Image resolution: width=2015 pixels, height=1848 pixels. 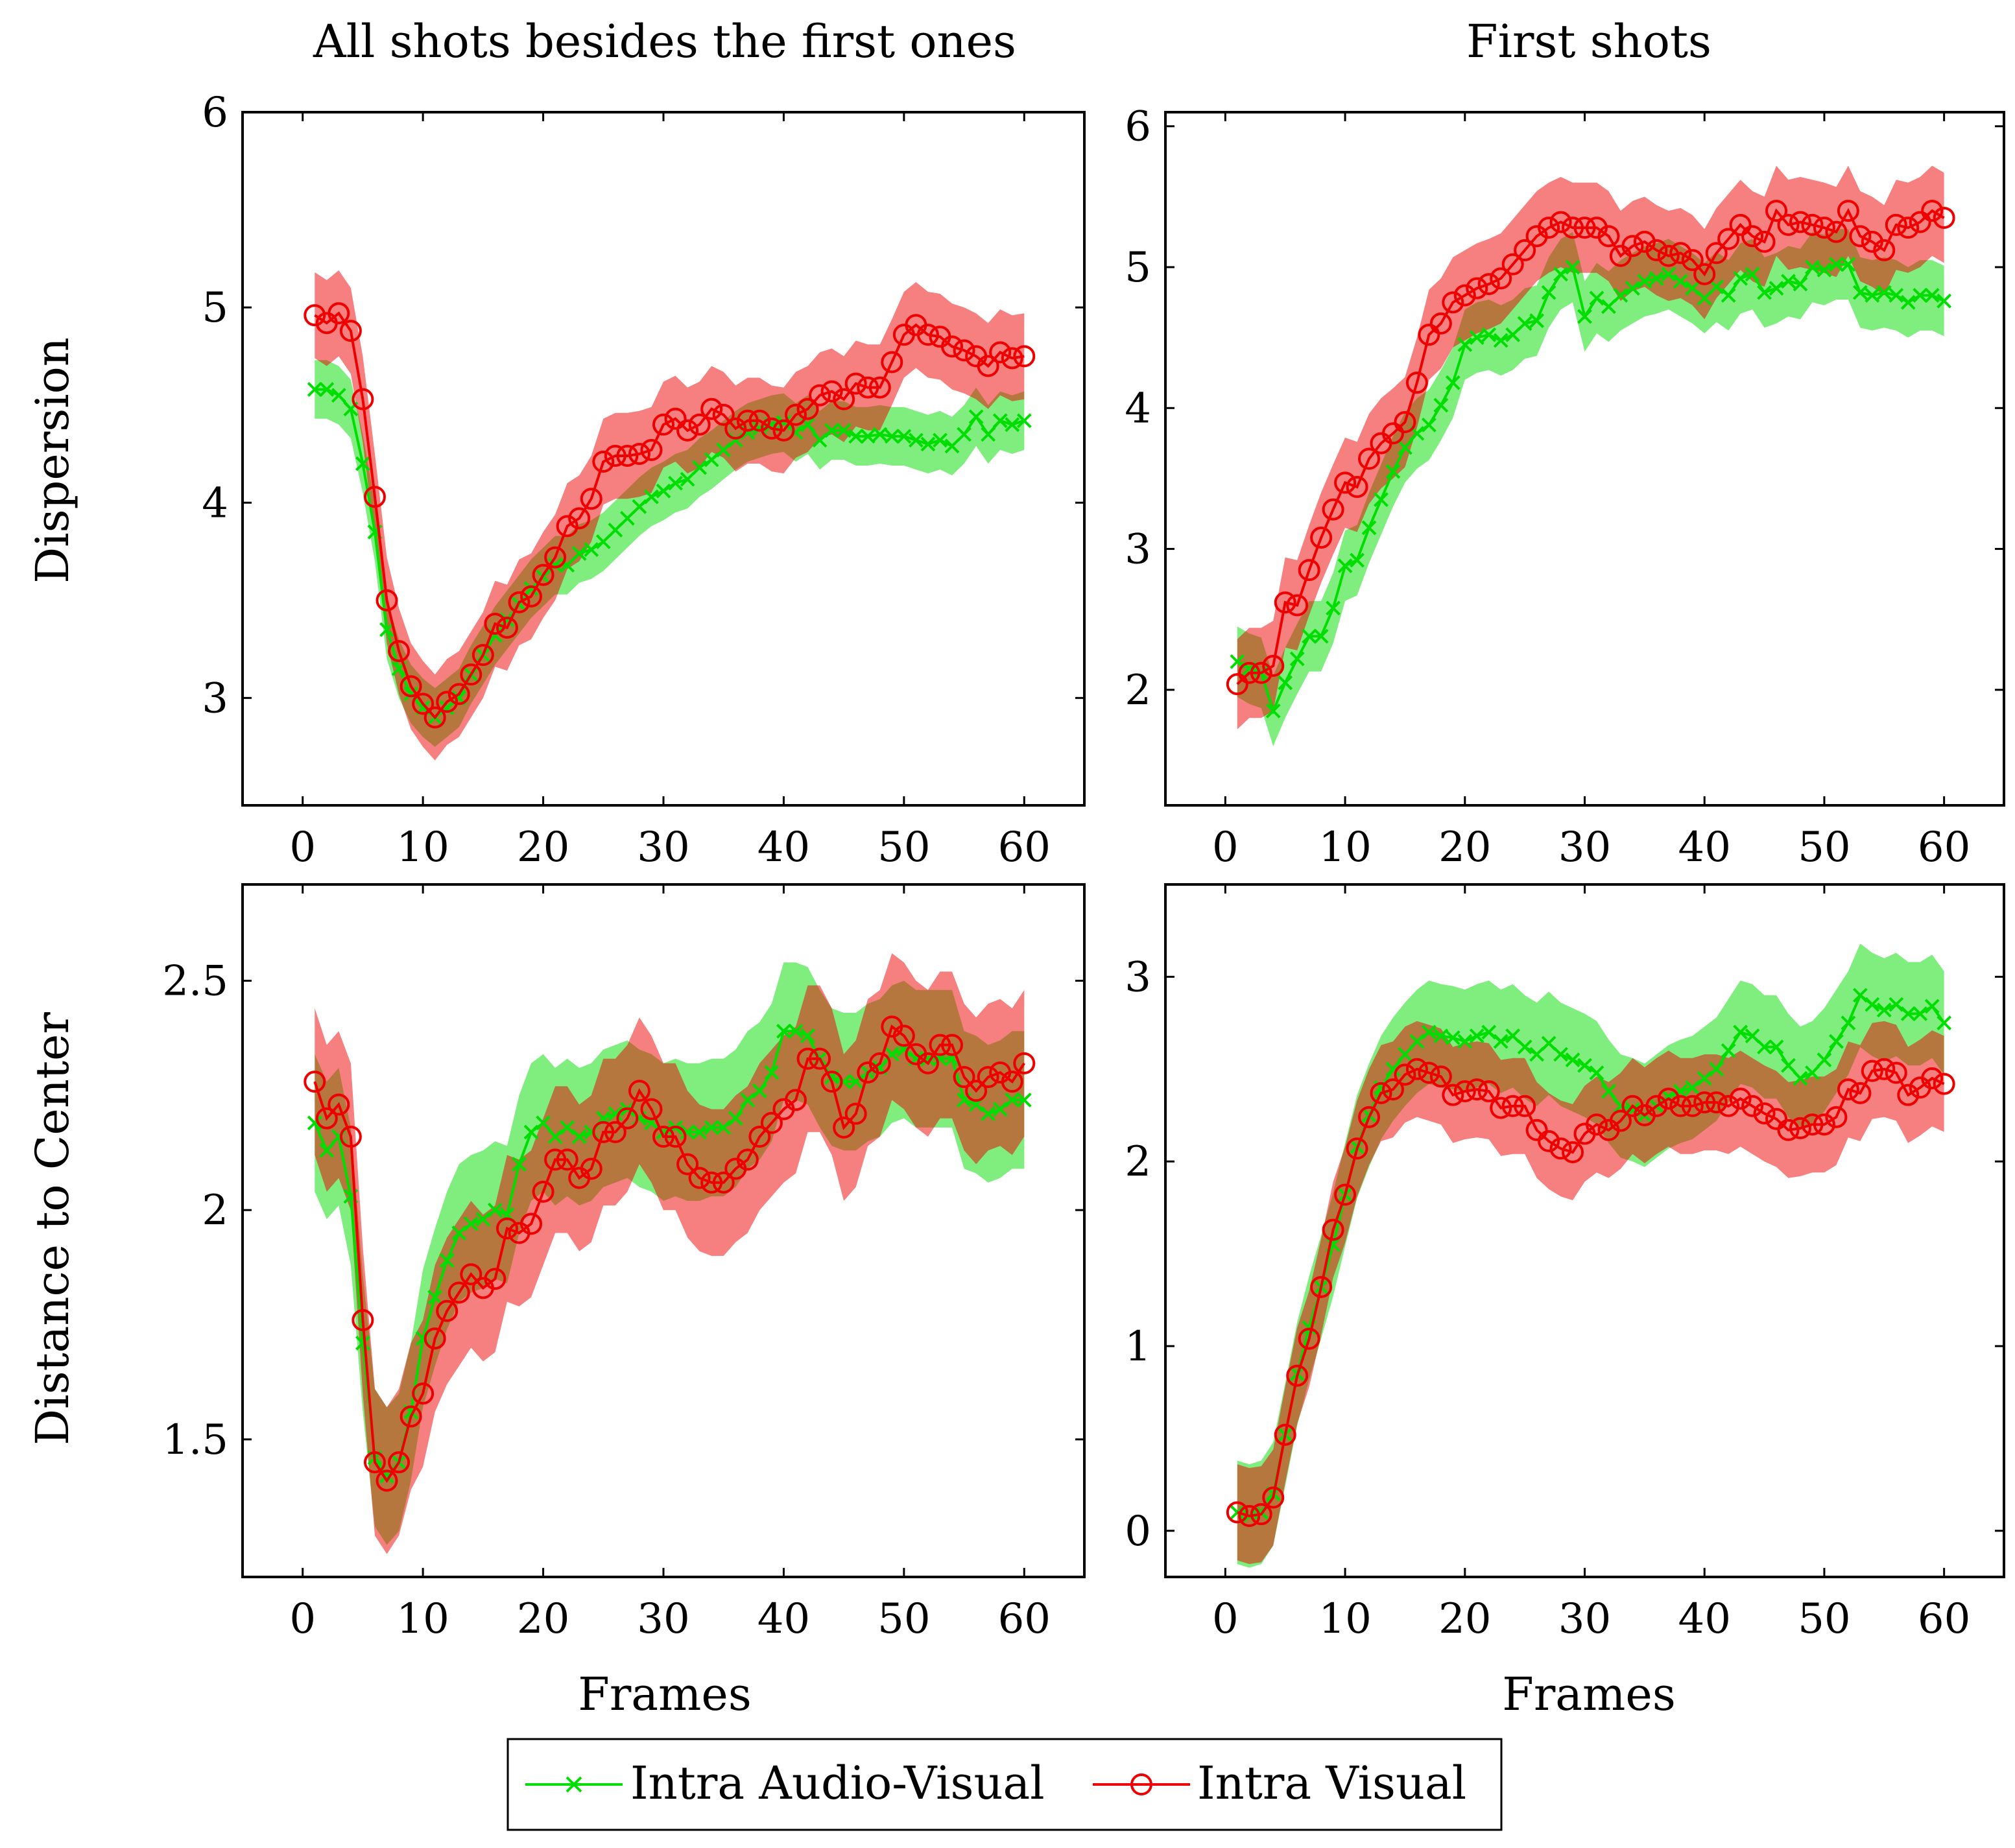 I want to click on column-title-right: First shots, so click(x=1588, y=41).